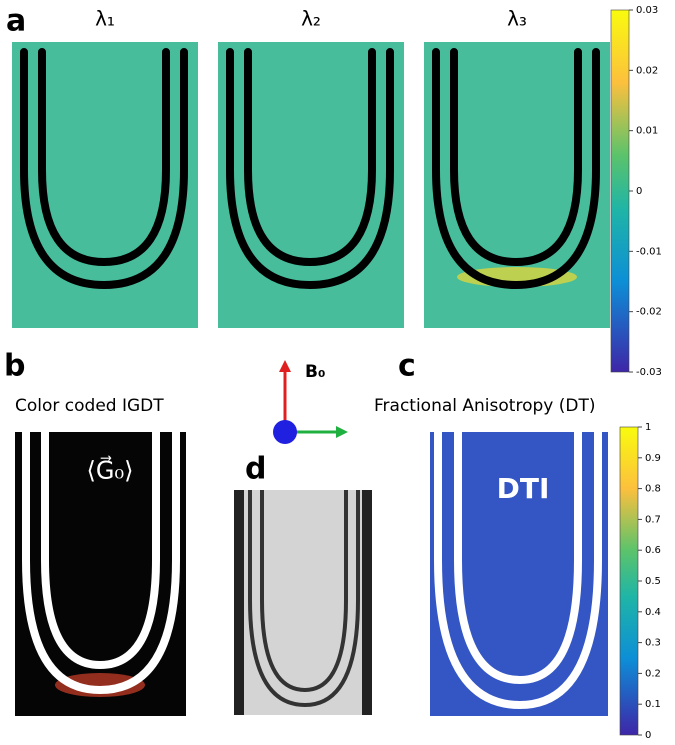 The height and width of the screenshot is (745, 675). Describe the element at coordinates (653, 581) in the screenshot. I see `tick-label: 0.5` at that location.